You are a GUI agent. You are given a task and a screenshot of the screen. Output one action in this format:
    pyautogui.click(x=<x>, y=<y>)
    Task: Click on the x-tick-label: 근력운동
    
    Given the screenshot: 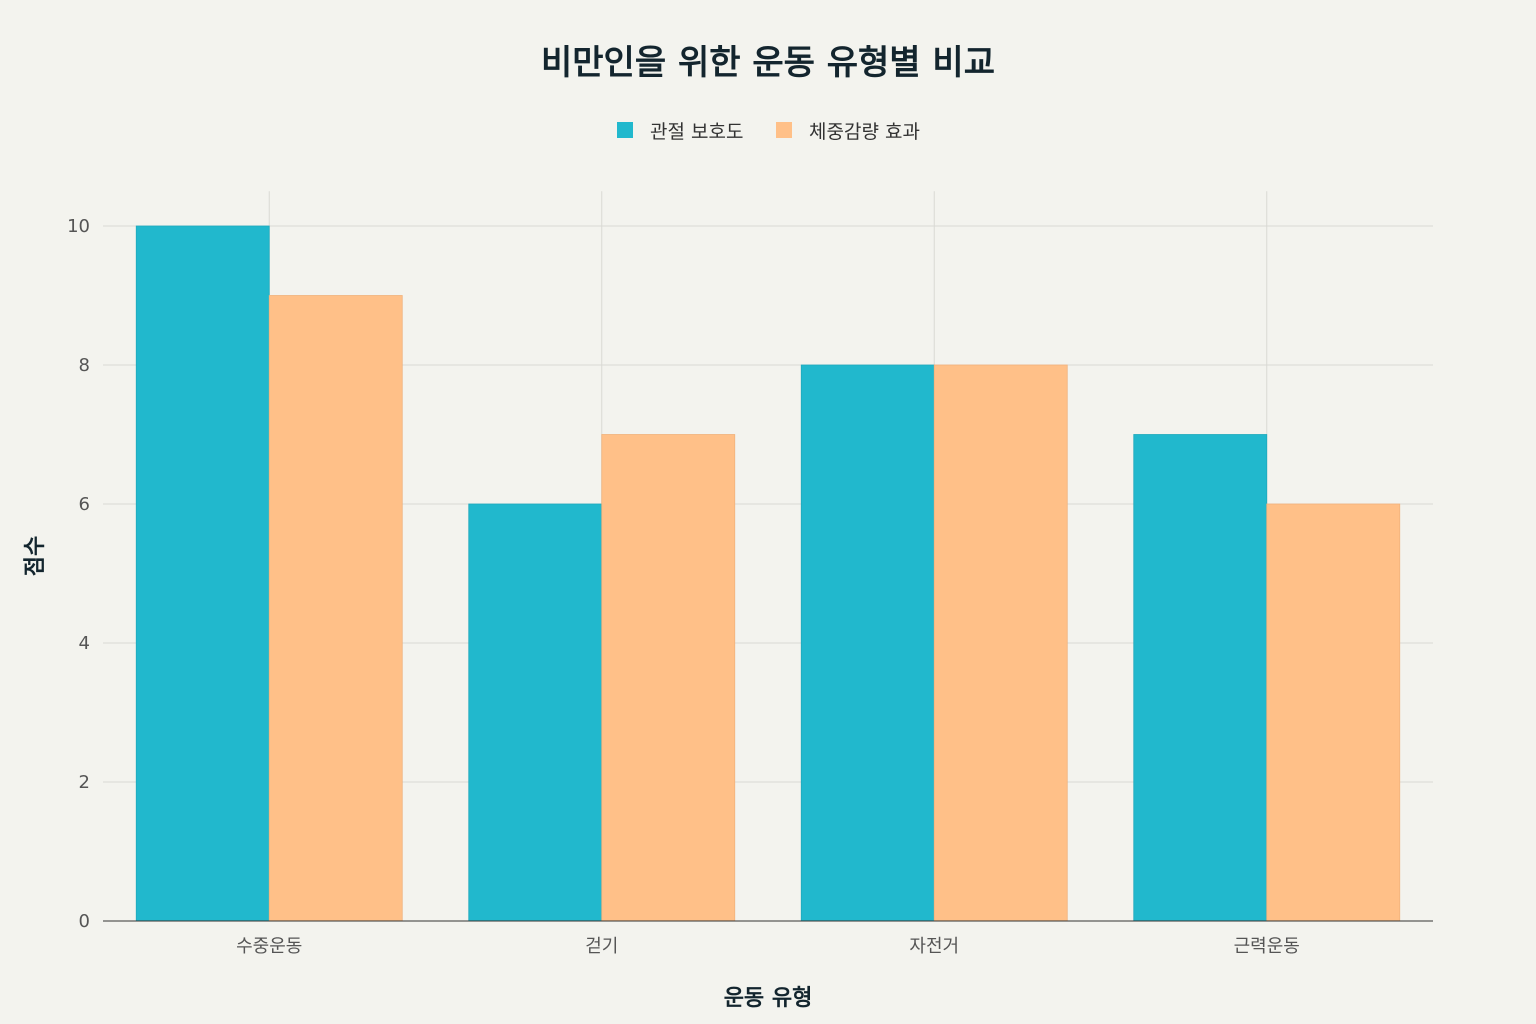 What is the action you would take?
    pyautogui.click(x=1267, y=946)
    